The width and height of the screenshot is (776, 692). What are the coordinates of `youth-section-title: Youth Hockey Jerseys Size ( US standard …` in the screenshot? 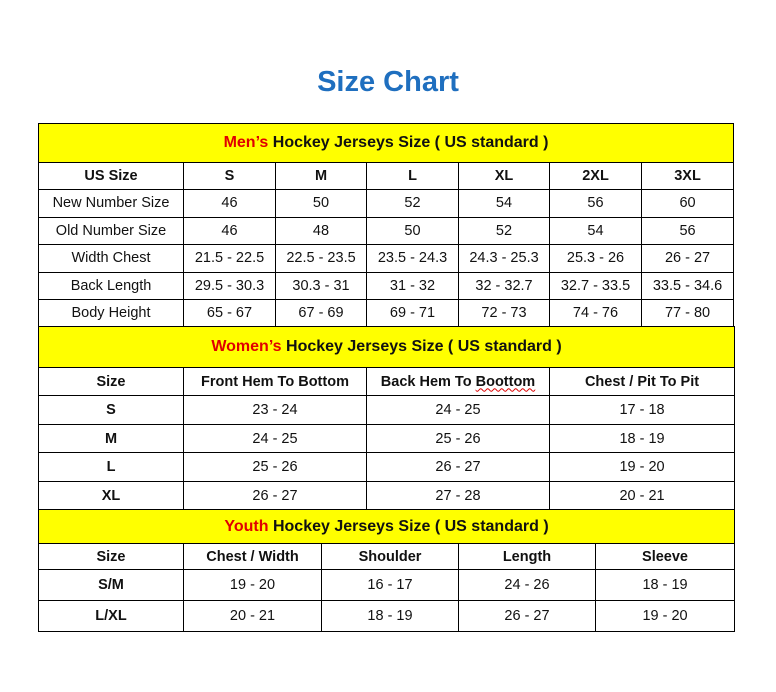 It's located at (386, 526).